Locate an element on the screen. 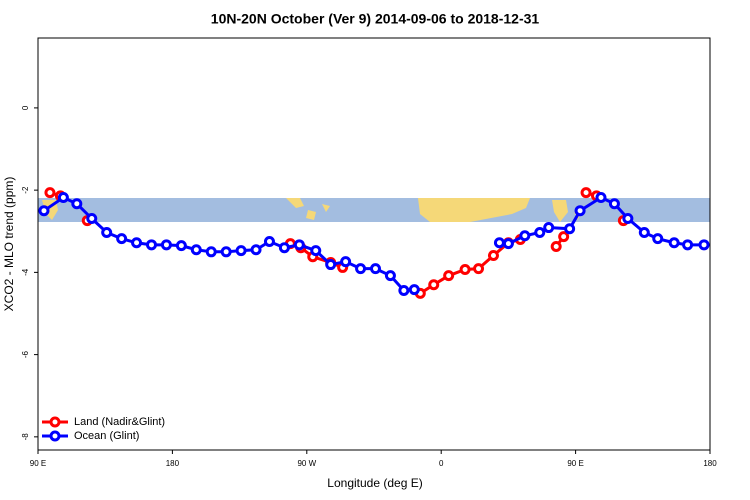  x-tick-label: 90 W is located at coordinates (306, 463).